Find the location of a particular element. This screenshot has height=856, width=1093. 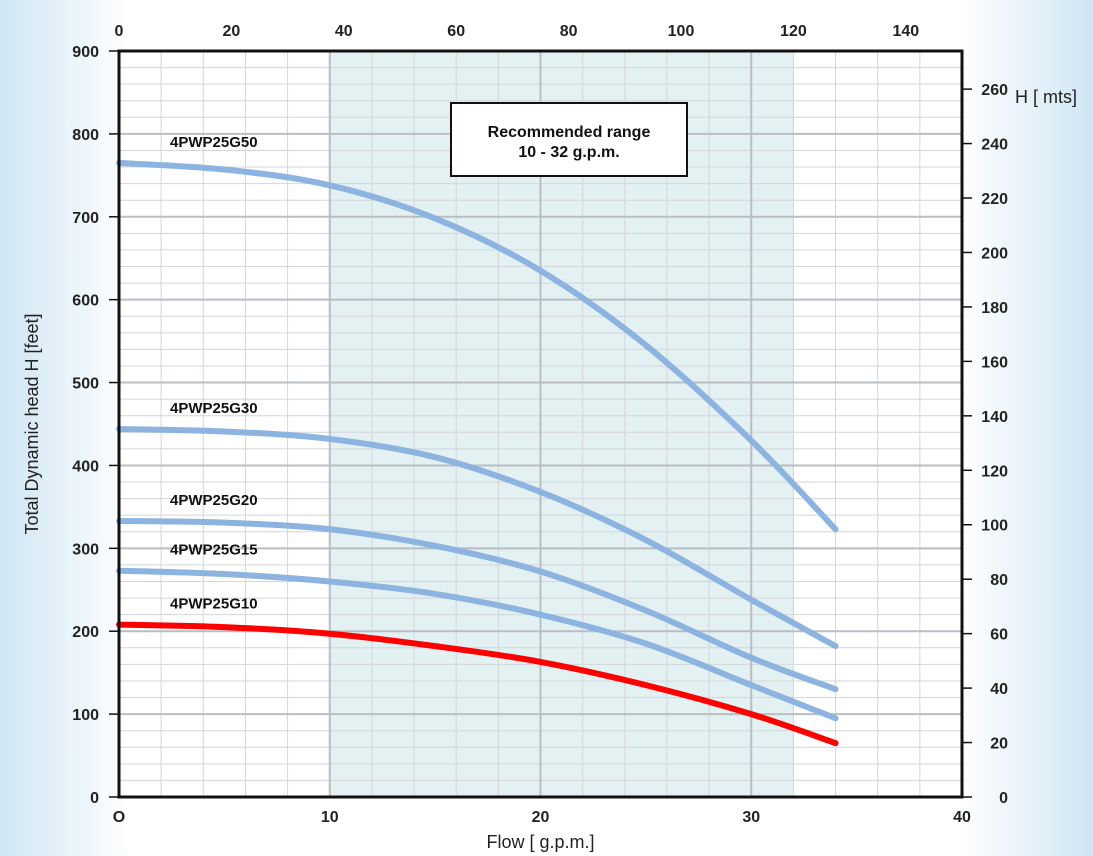

x-tick-label: O is located at coordinates (119, 817).